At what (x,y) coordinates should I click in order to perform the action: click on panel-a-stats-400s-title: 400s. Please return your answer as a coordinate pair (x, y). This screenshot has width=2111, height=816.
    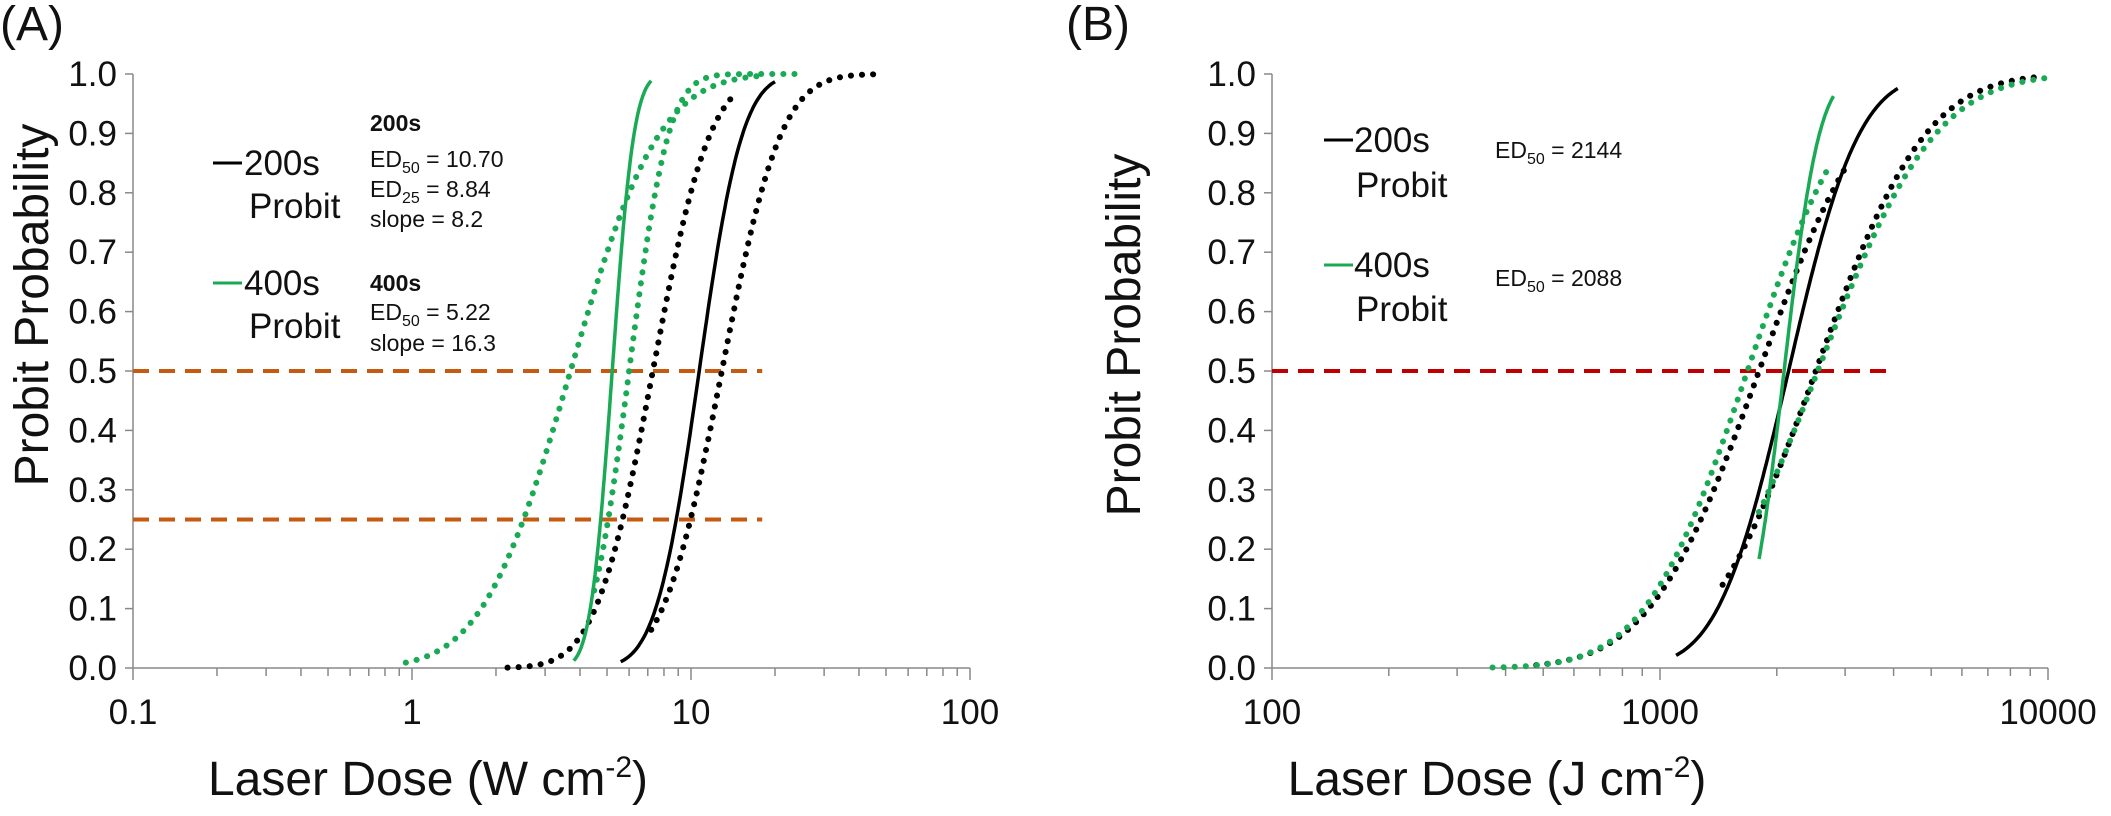
    Looking at the image, I should click on (395, 283).